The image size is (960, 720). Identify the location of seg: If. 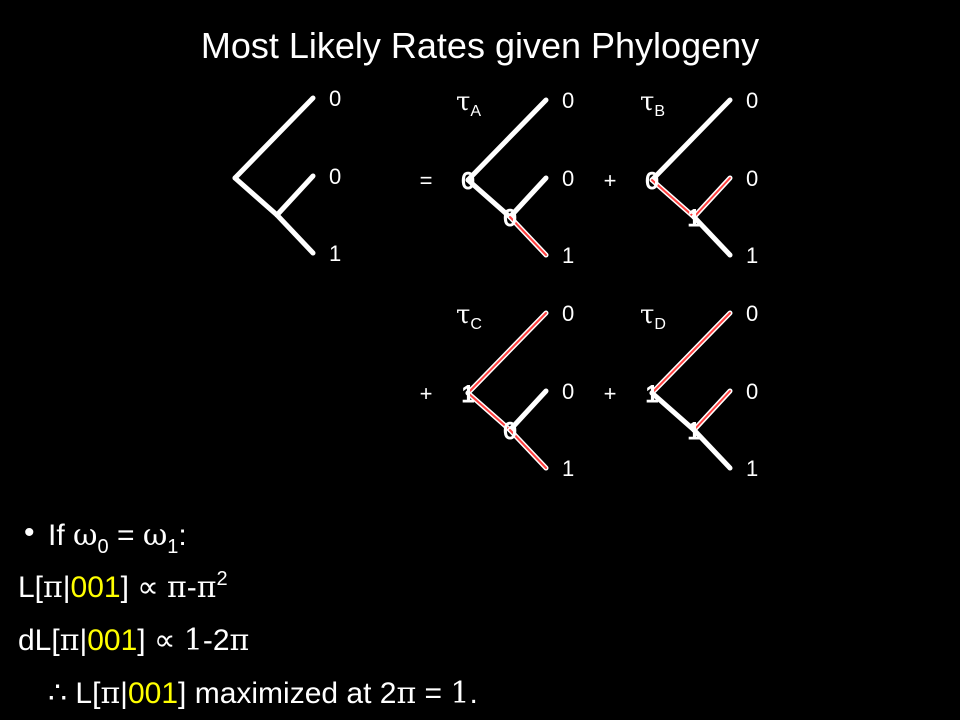
(60, 535).